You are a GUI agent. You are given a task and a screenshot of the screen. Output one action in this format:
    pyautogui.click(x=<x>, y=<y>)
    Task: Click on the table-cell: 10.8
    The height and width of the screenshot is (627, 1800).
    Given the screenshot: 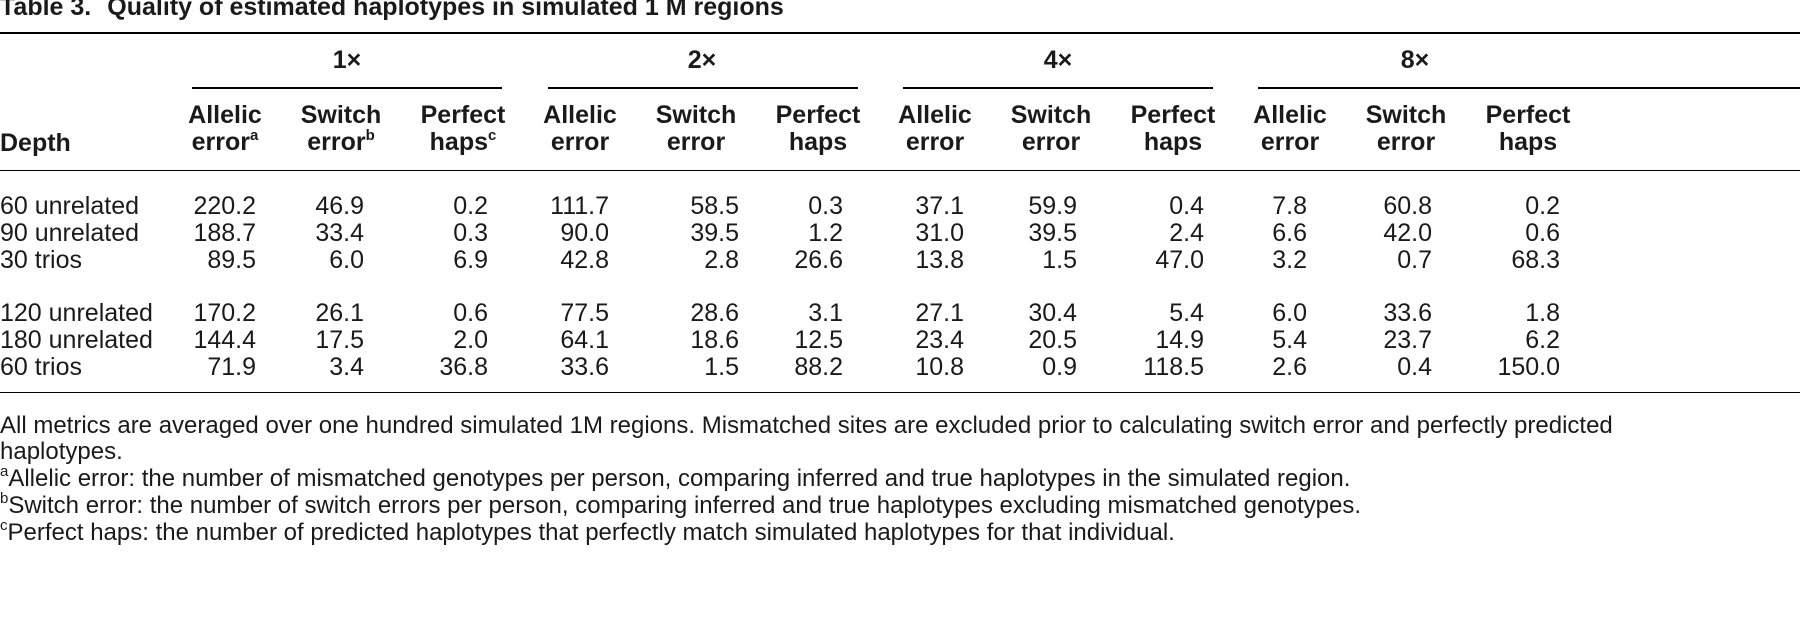 What is the action you would take?
    pyautogui.click(x=939, y=367)
    